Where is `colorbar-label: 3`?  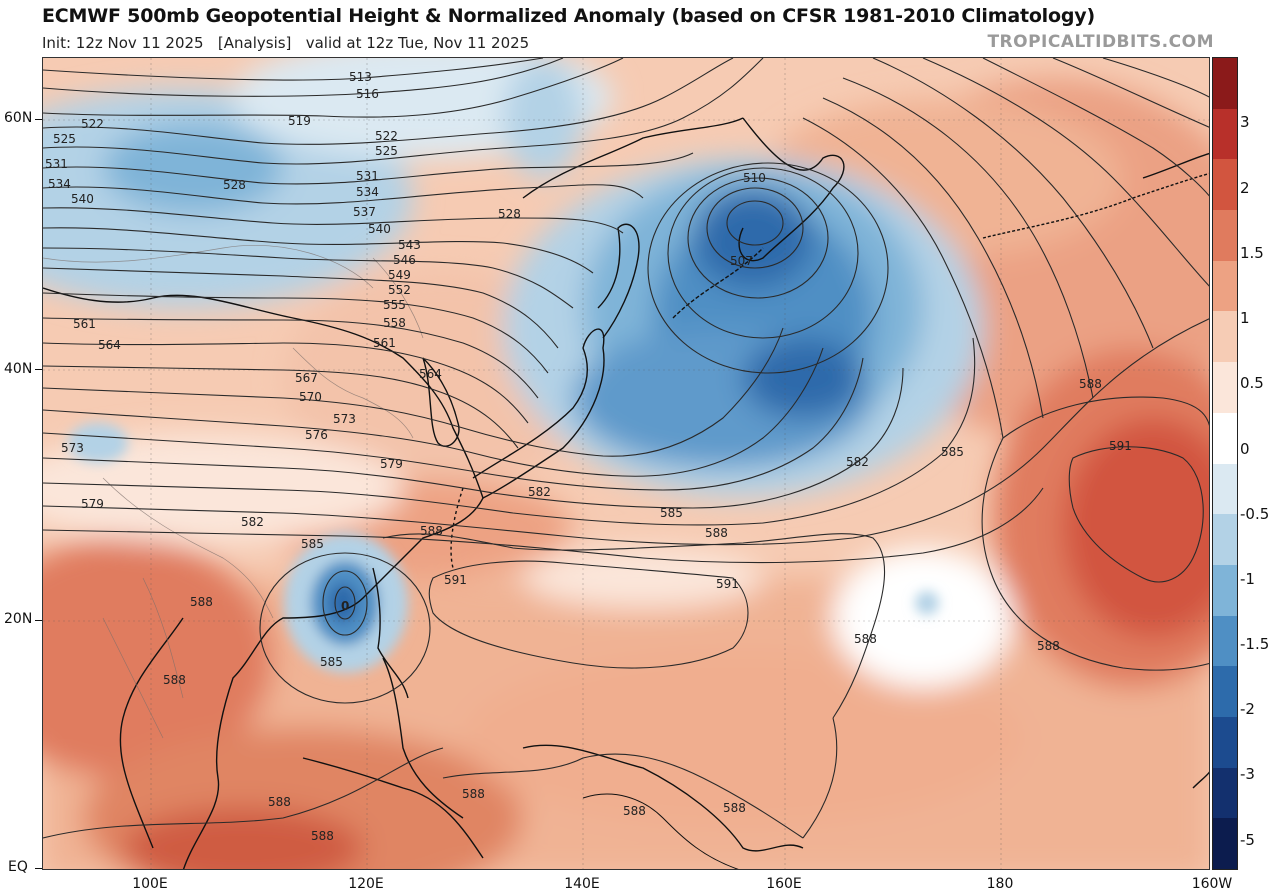
colorbar-label: 3 is located at coordinates (1245, 122).